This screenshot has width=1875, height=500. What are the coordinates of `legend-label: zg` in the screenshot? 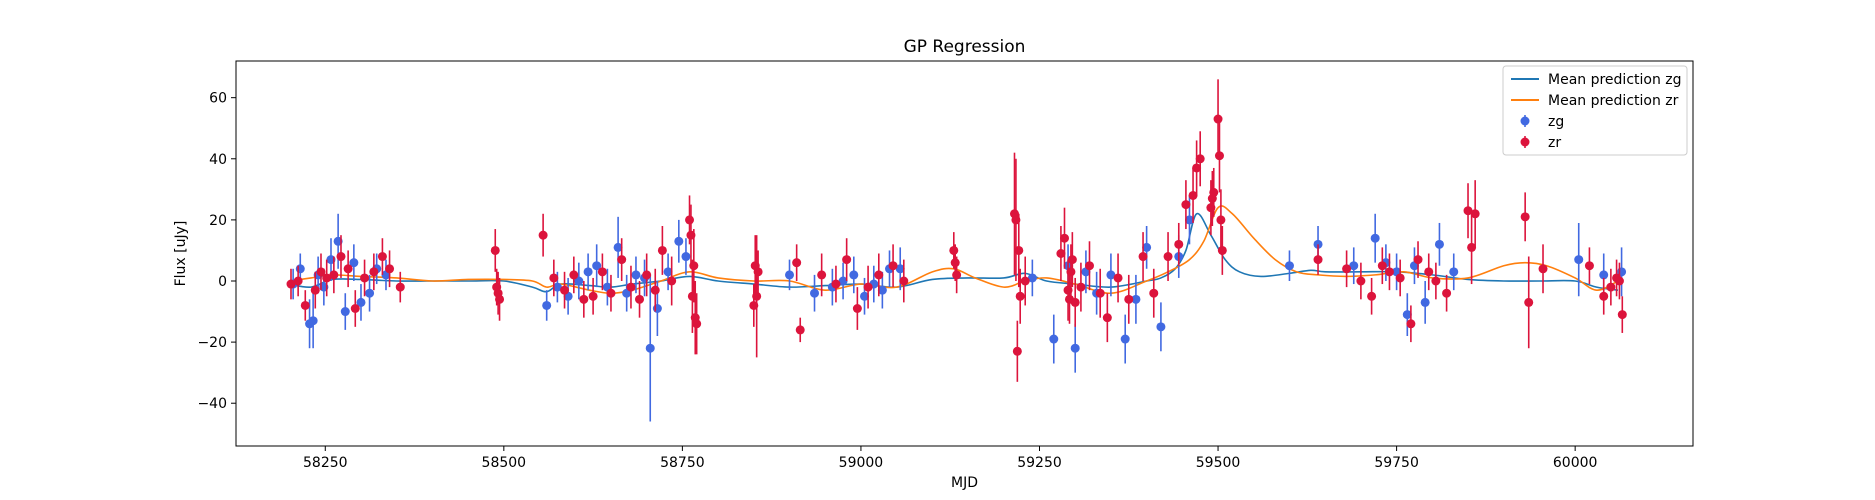 It's located at (1556, 122).